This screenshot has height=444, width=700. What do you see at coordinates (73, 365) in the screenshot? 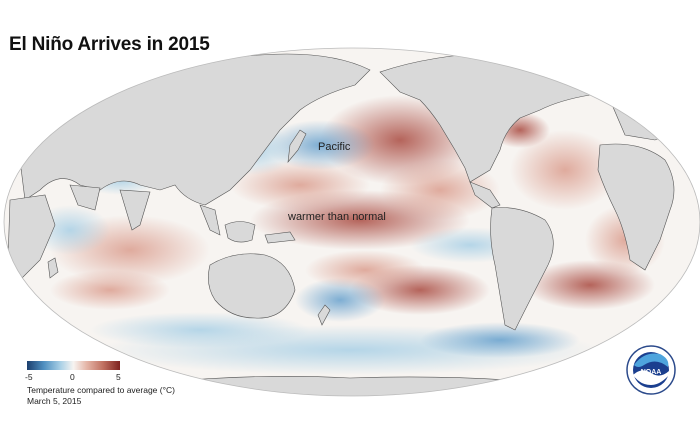
I see `legend-color-bar` at bounding box center [73, 365].